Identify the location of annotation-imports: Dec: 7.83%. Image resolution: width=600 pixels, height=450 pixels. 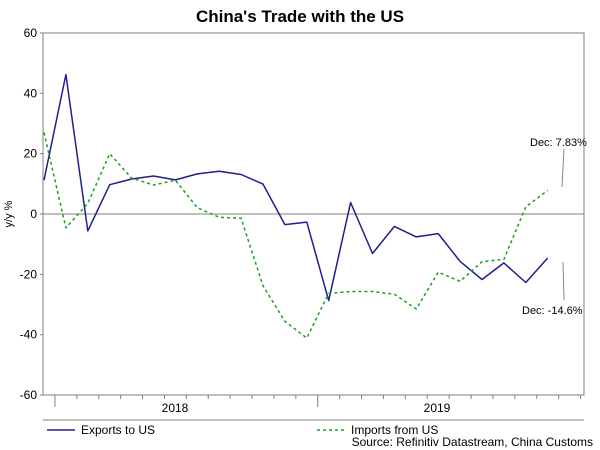
(558, 143).